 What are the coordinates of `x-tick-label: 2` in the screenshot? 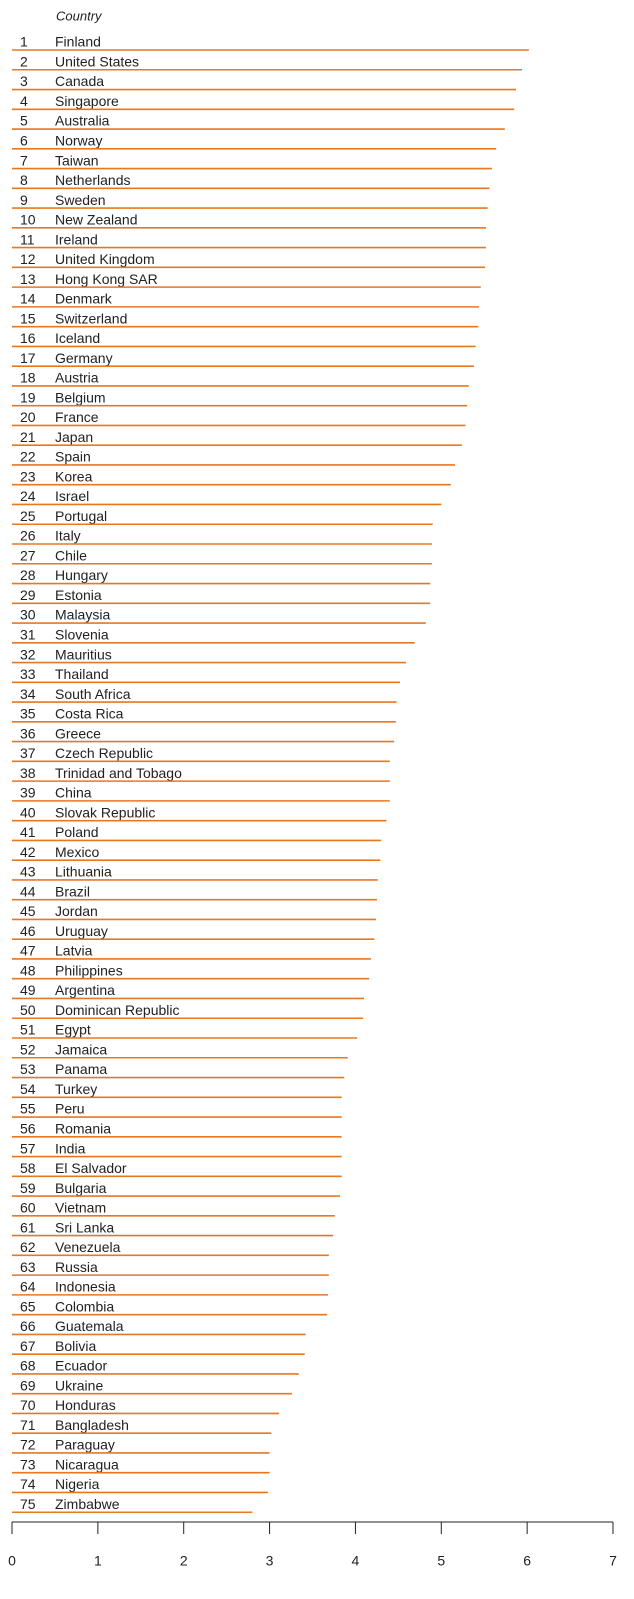 It's located at (184, 1561).